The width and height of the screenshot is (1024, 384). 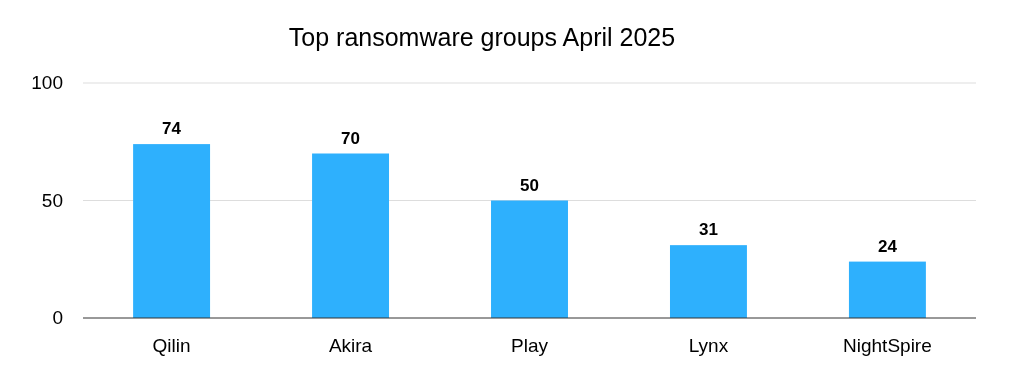 What do you see at coordinates (530, 345) in the screenshot?
I see `x-tick-label: Play` at bounding box center [530, 345].